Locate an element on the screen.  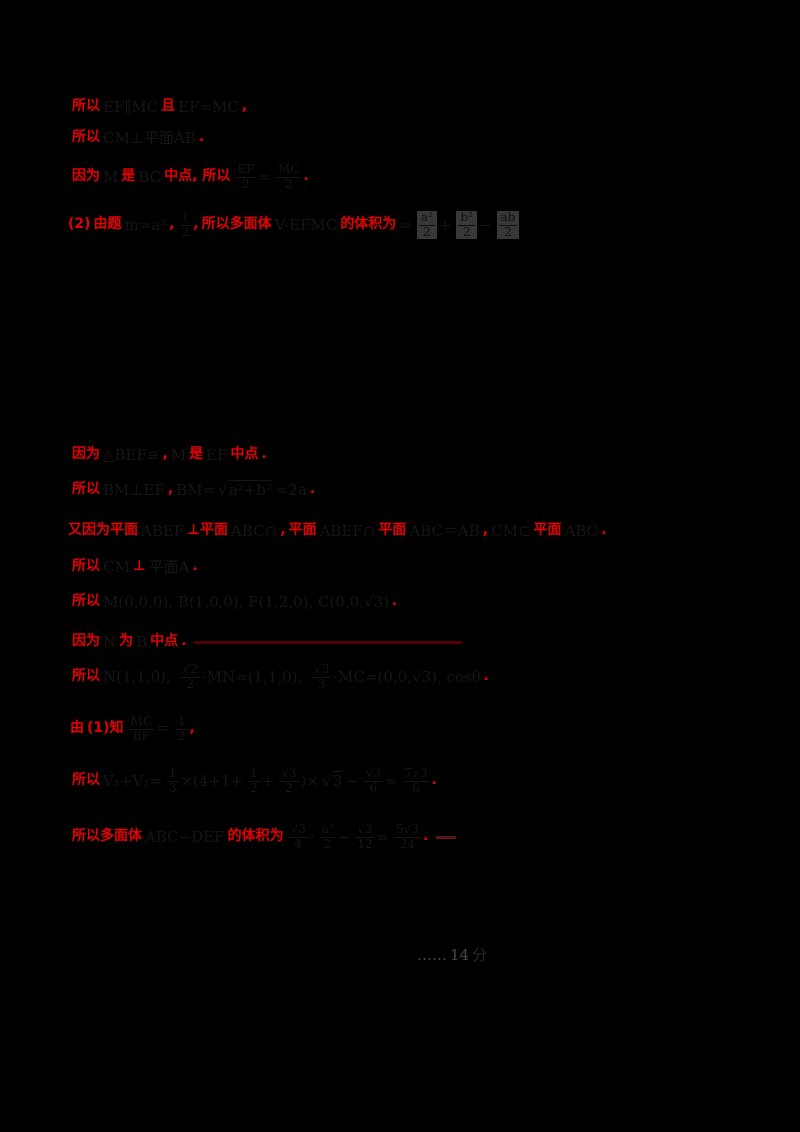
math-fraction: EF 2 is located at coordinates (246, 176).